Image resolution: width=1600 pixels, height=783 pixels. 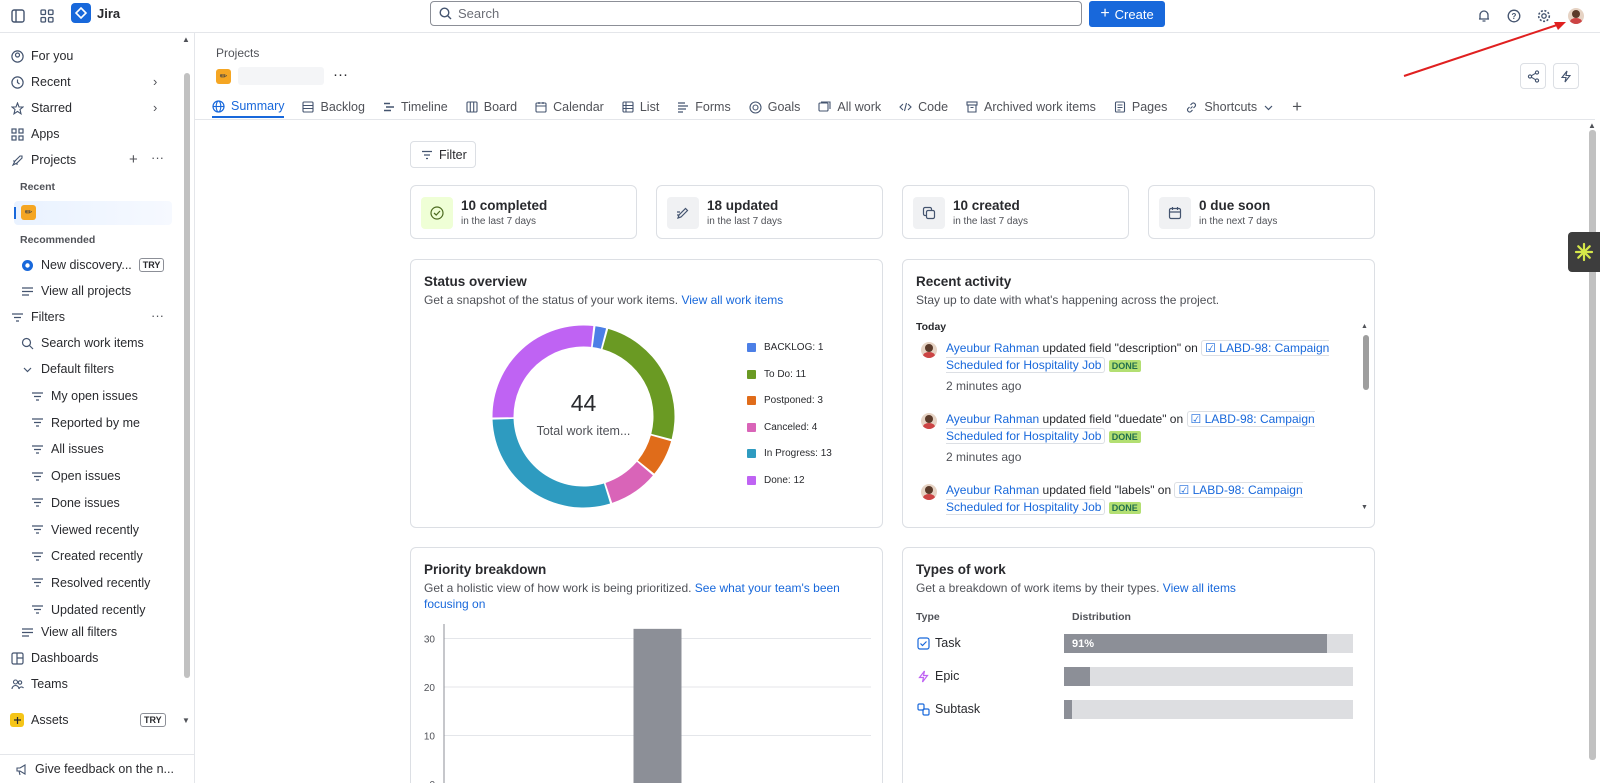 I want to click on type-label: Epic, so click(x=938, y=676).